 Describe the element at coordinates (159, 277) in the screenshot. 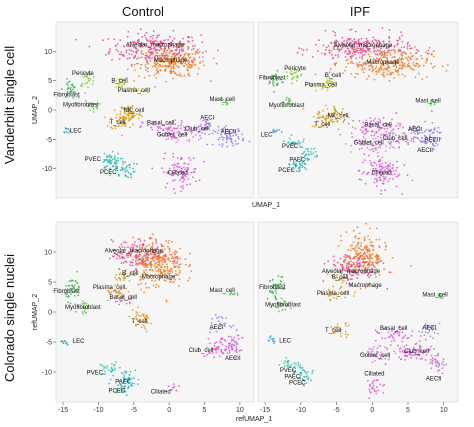

I see `cluster-label: Macrophage` at that location.